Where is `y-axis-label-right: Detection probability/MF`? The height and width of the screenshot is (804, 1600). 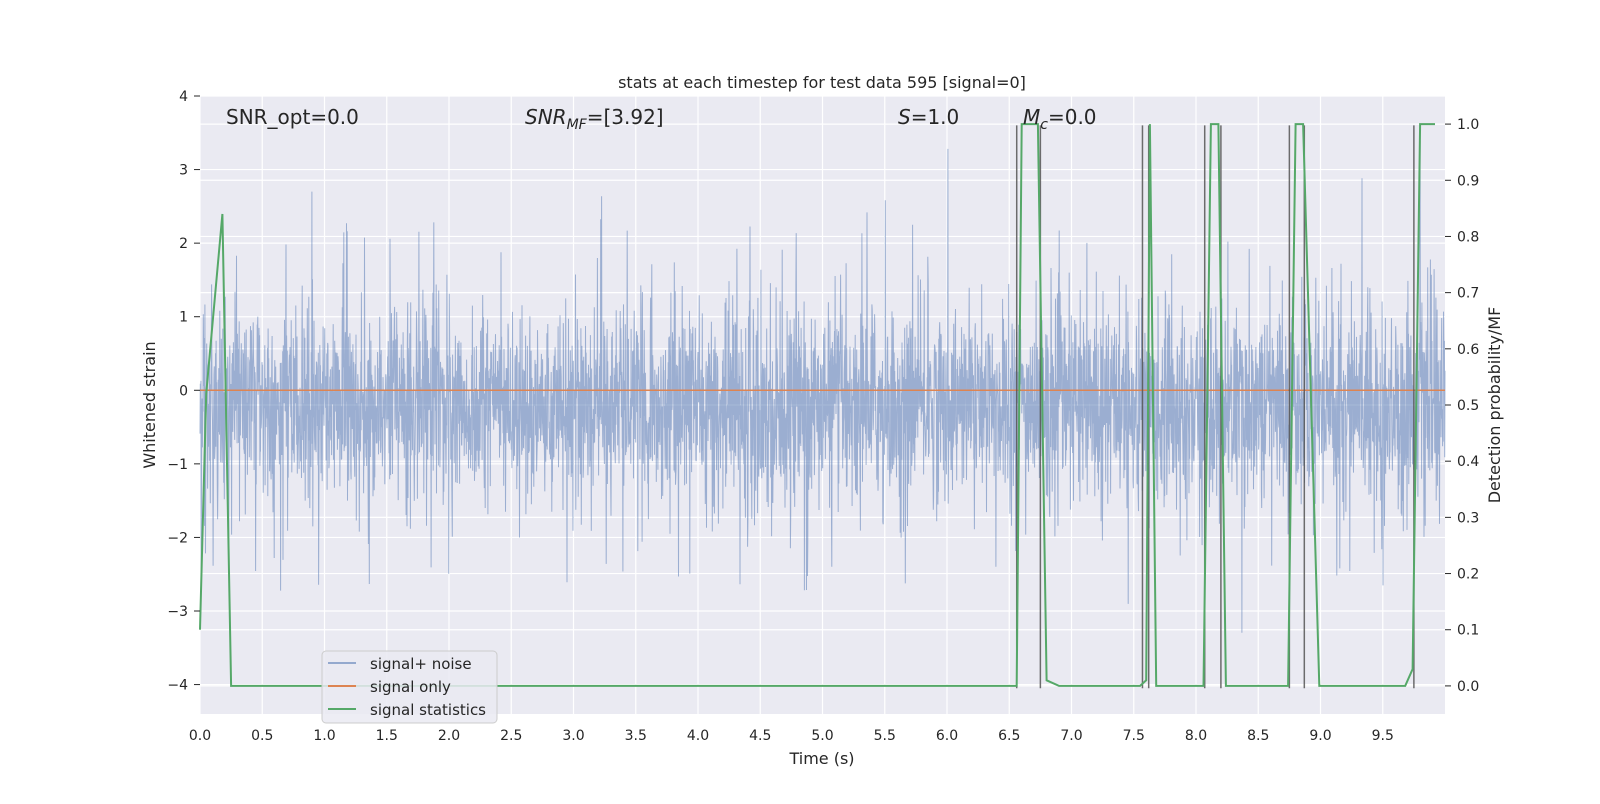
y-axis-label-right: Detection probability/MF is located at coordinates (1494, 405).